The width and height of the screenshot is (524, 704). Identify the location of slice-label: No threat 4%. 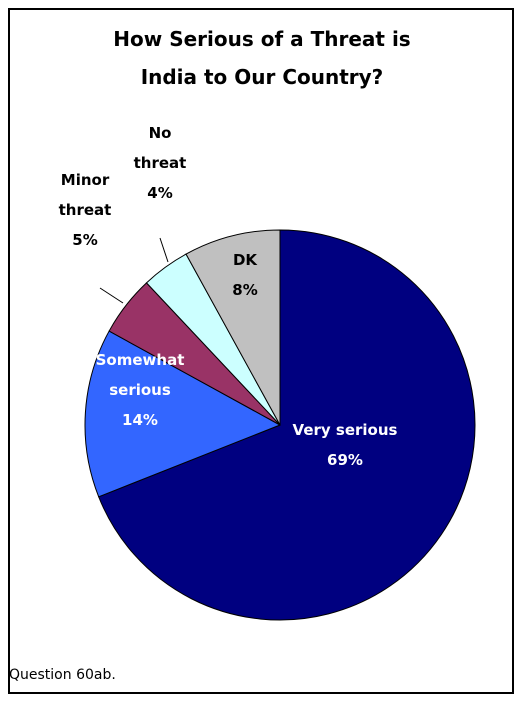
(160, 163).